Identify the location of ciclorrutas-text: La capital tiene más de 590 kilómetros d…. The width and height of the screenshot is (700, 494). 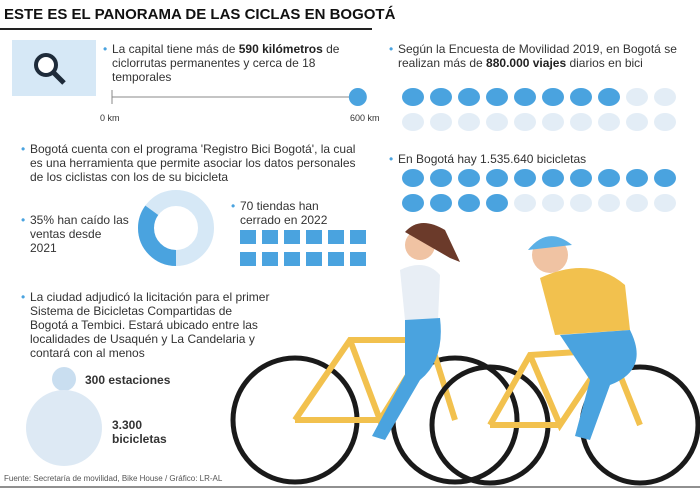
(230, 63).